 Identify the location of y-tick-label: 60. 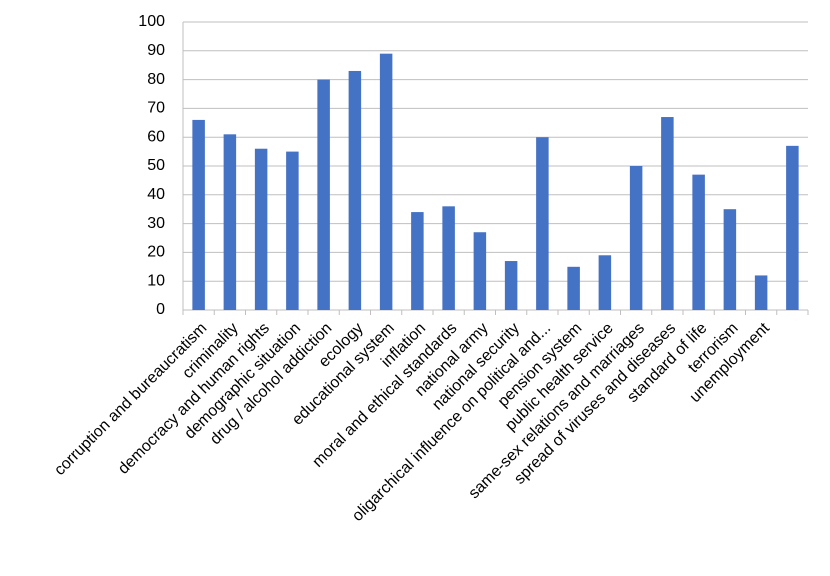
(156, 136).